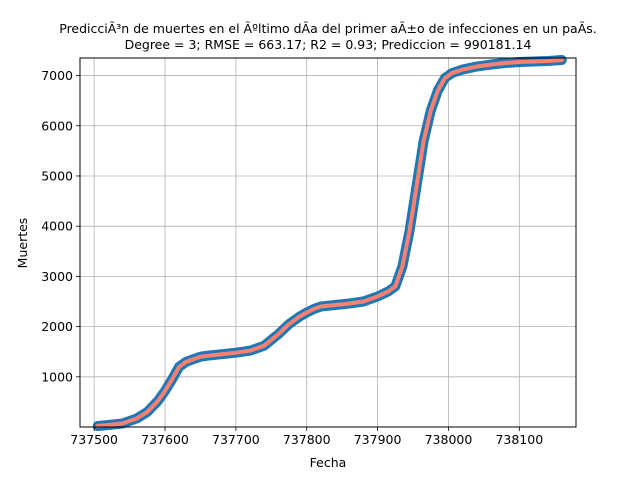  I want to click on x-axis-label: Fecha, so click(328, 462).